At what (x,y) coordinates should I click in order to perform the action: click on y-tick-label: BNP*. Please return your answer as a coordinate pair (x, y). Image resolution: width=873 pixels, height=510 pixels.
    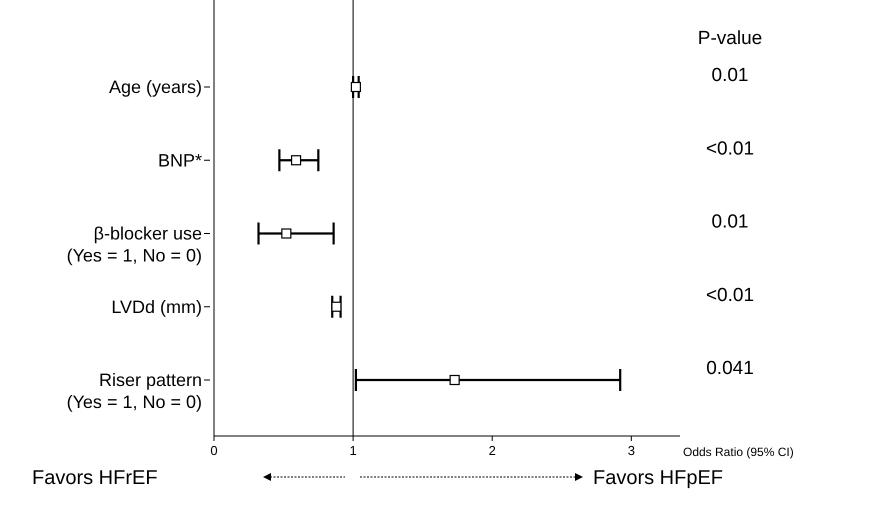
    Looking at the image, I should click on (180, 160).